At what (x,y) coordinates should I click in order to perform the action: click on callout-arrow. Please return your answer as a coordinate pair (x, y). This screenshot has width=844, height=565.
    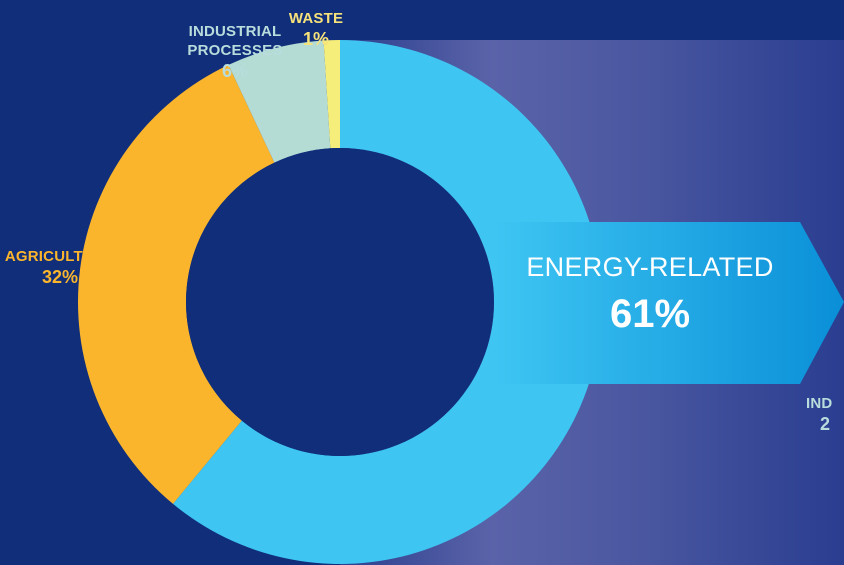
    Looking at the image, I should click on (670, 303).